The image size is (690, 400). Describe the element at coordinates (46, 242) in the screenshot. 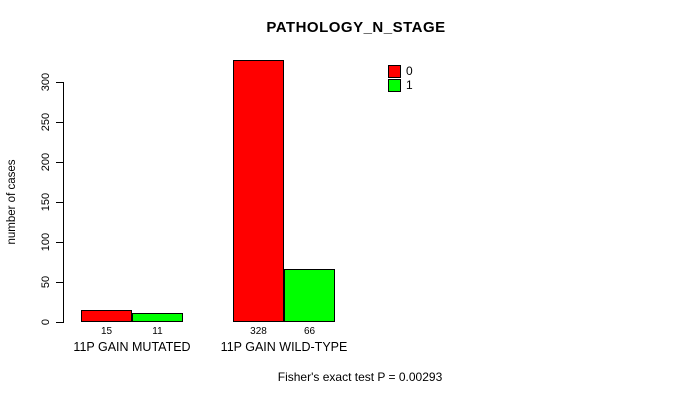

I see `y-axis-tick-label: 100` at that location.